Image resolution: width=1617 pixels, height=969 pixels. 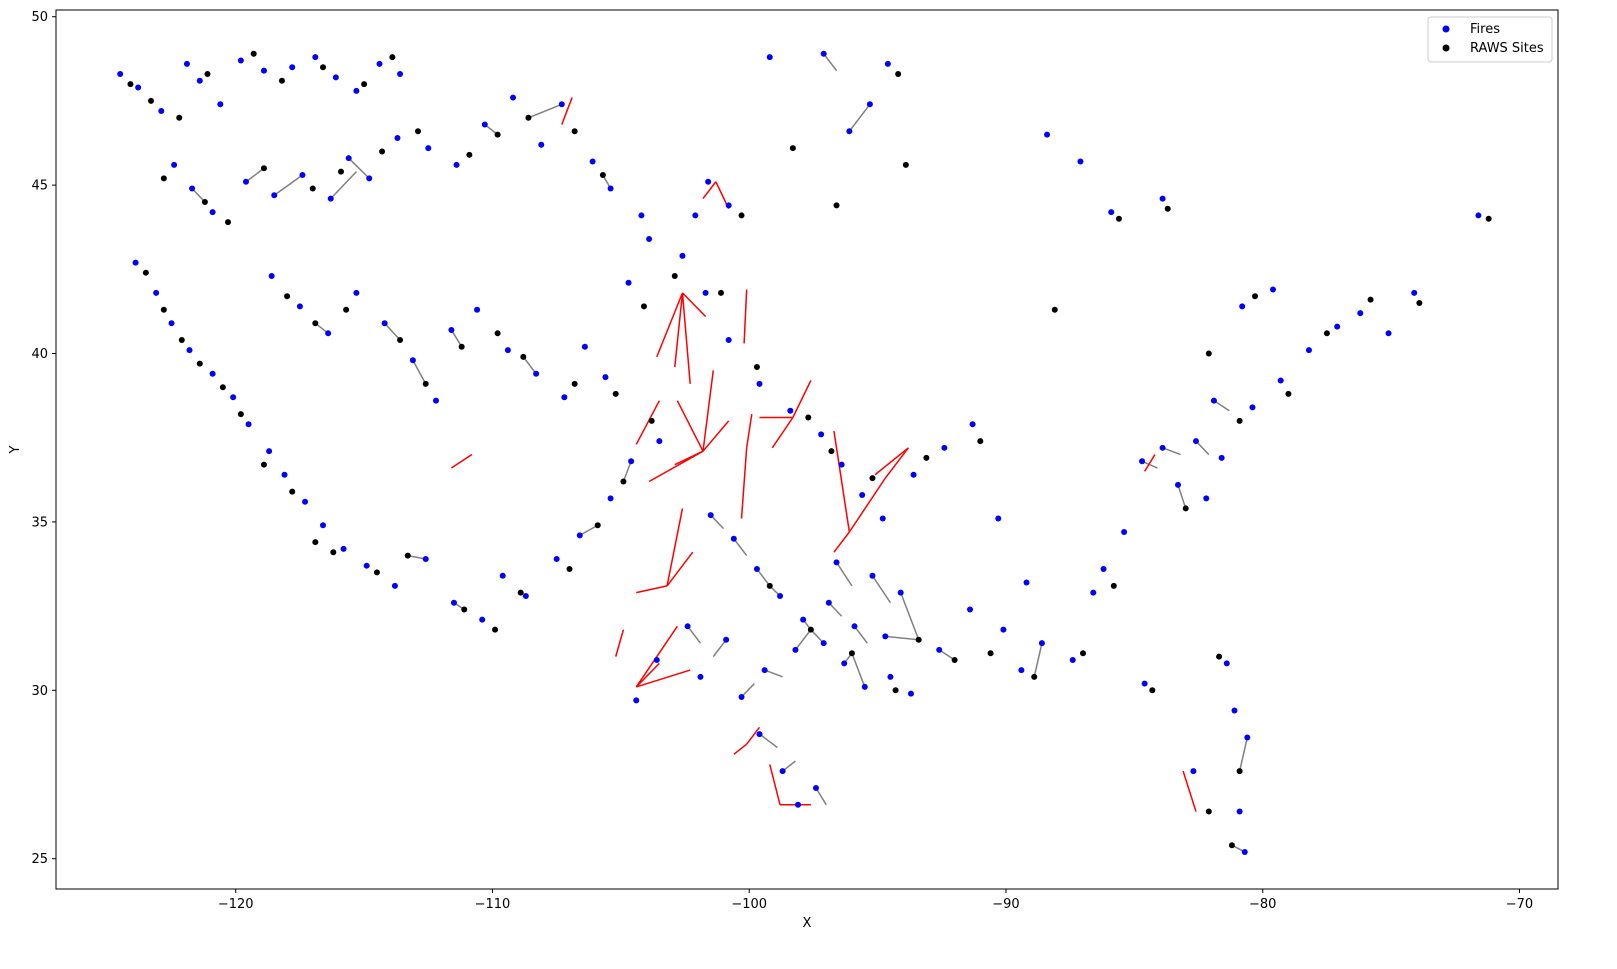 I want to click on legend-label-raws-sites: RAWS Sites, so click(x=1507, y=48).